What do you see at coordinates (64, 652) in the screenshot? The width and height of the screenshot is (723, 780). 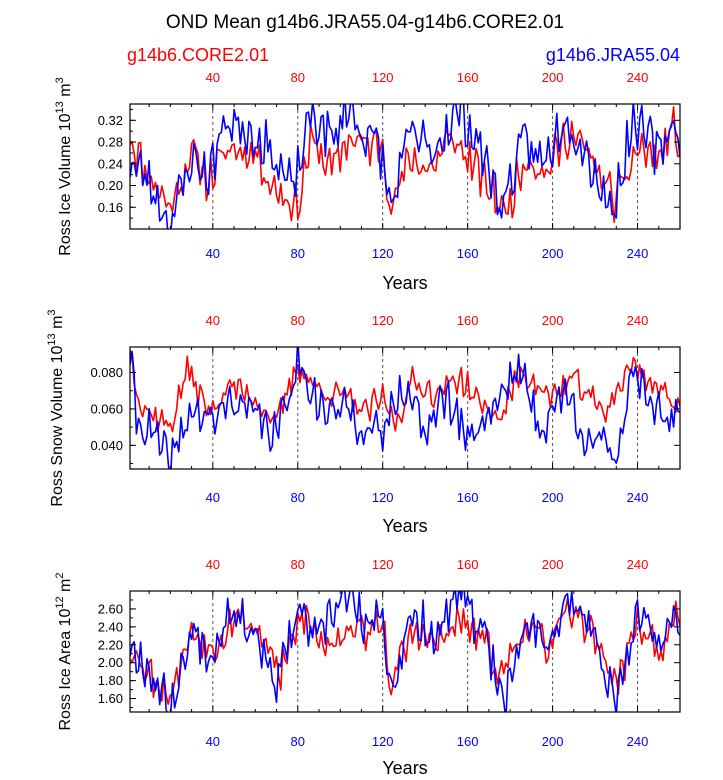 I see `y-axis-title: Ross Ice Area 1012 m2` at bounding box center [64, 652].